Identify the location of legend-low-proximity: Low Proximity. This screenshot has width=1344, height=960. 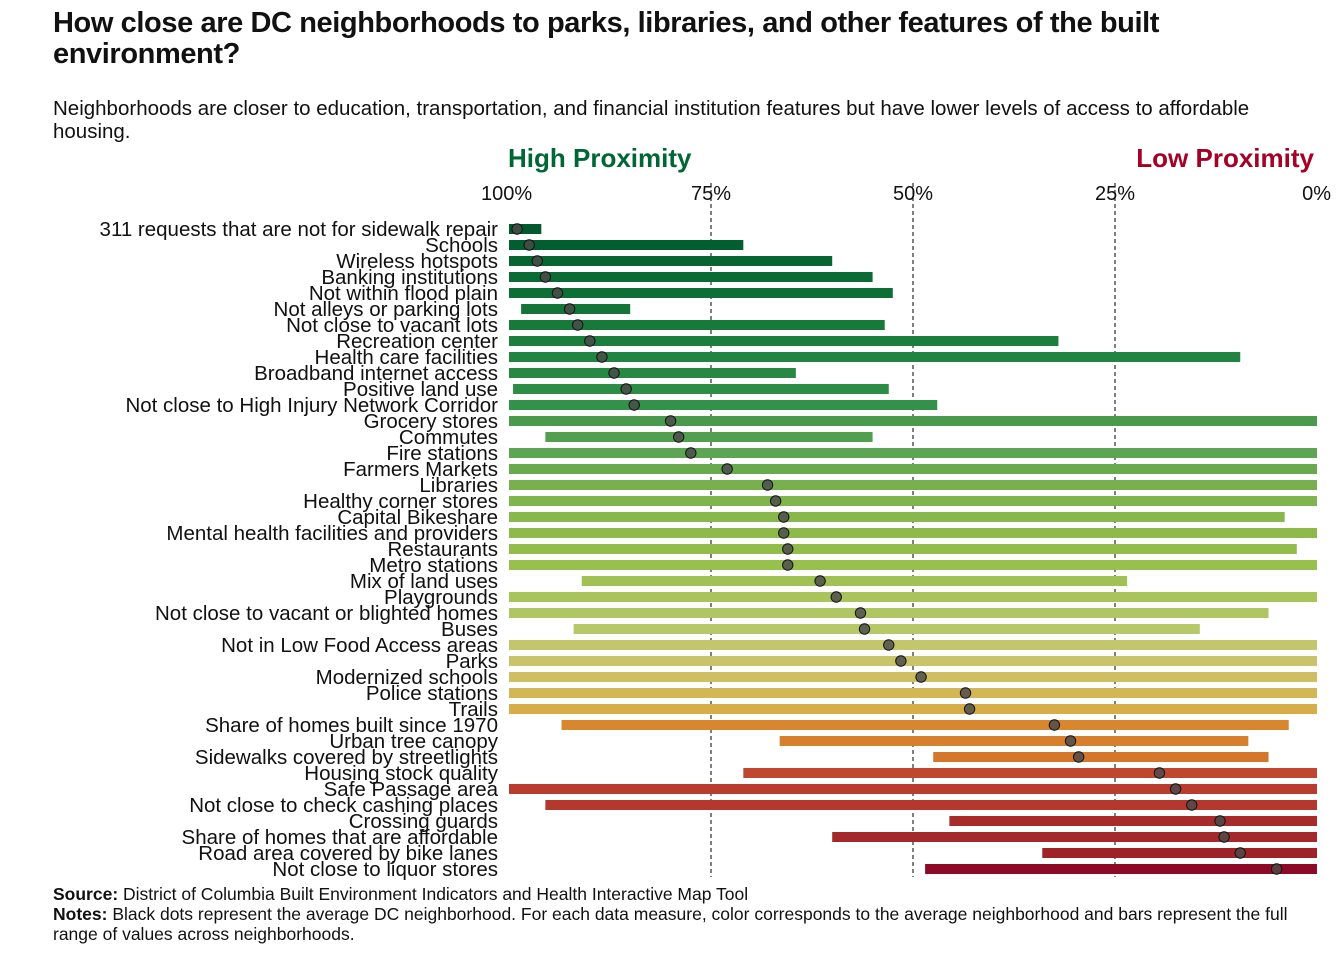
(1225, 158).